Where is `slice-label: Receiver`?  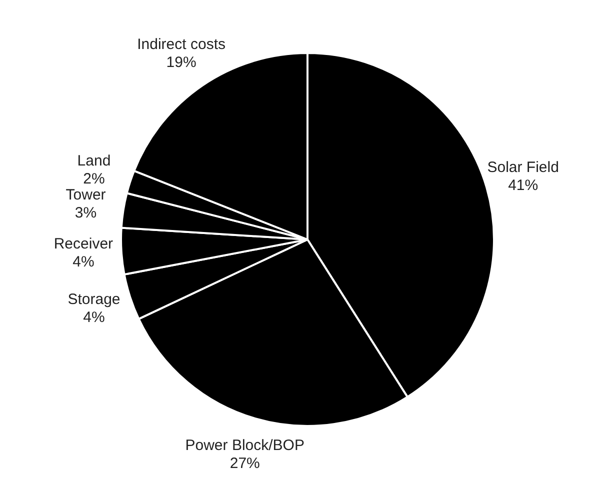
slice-label: Receiver is located at coordinates (84, 244).